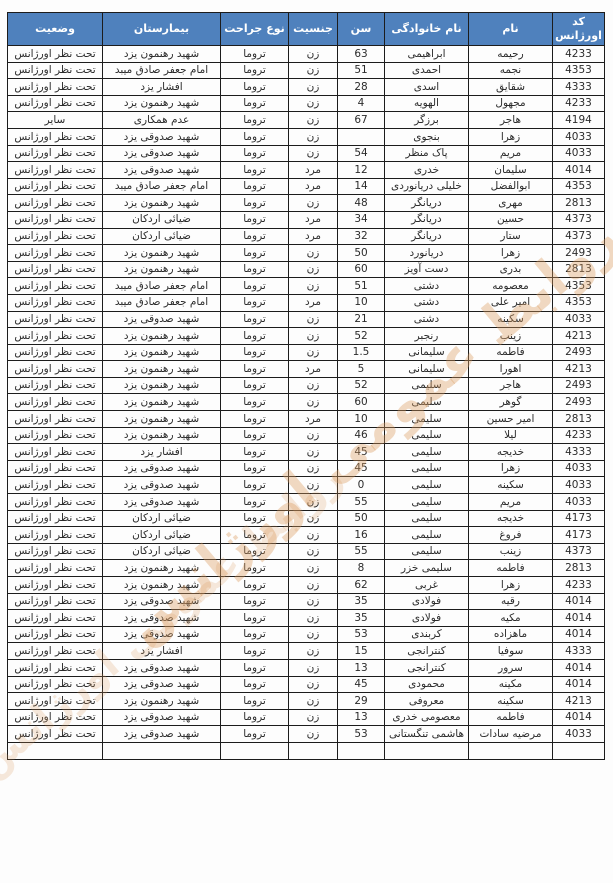  Describe the element at coordinates (510, 734) in the screenshot. I see `table-cell: مرضیه سادات` at that location.